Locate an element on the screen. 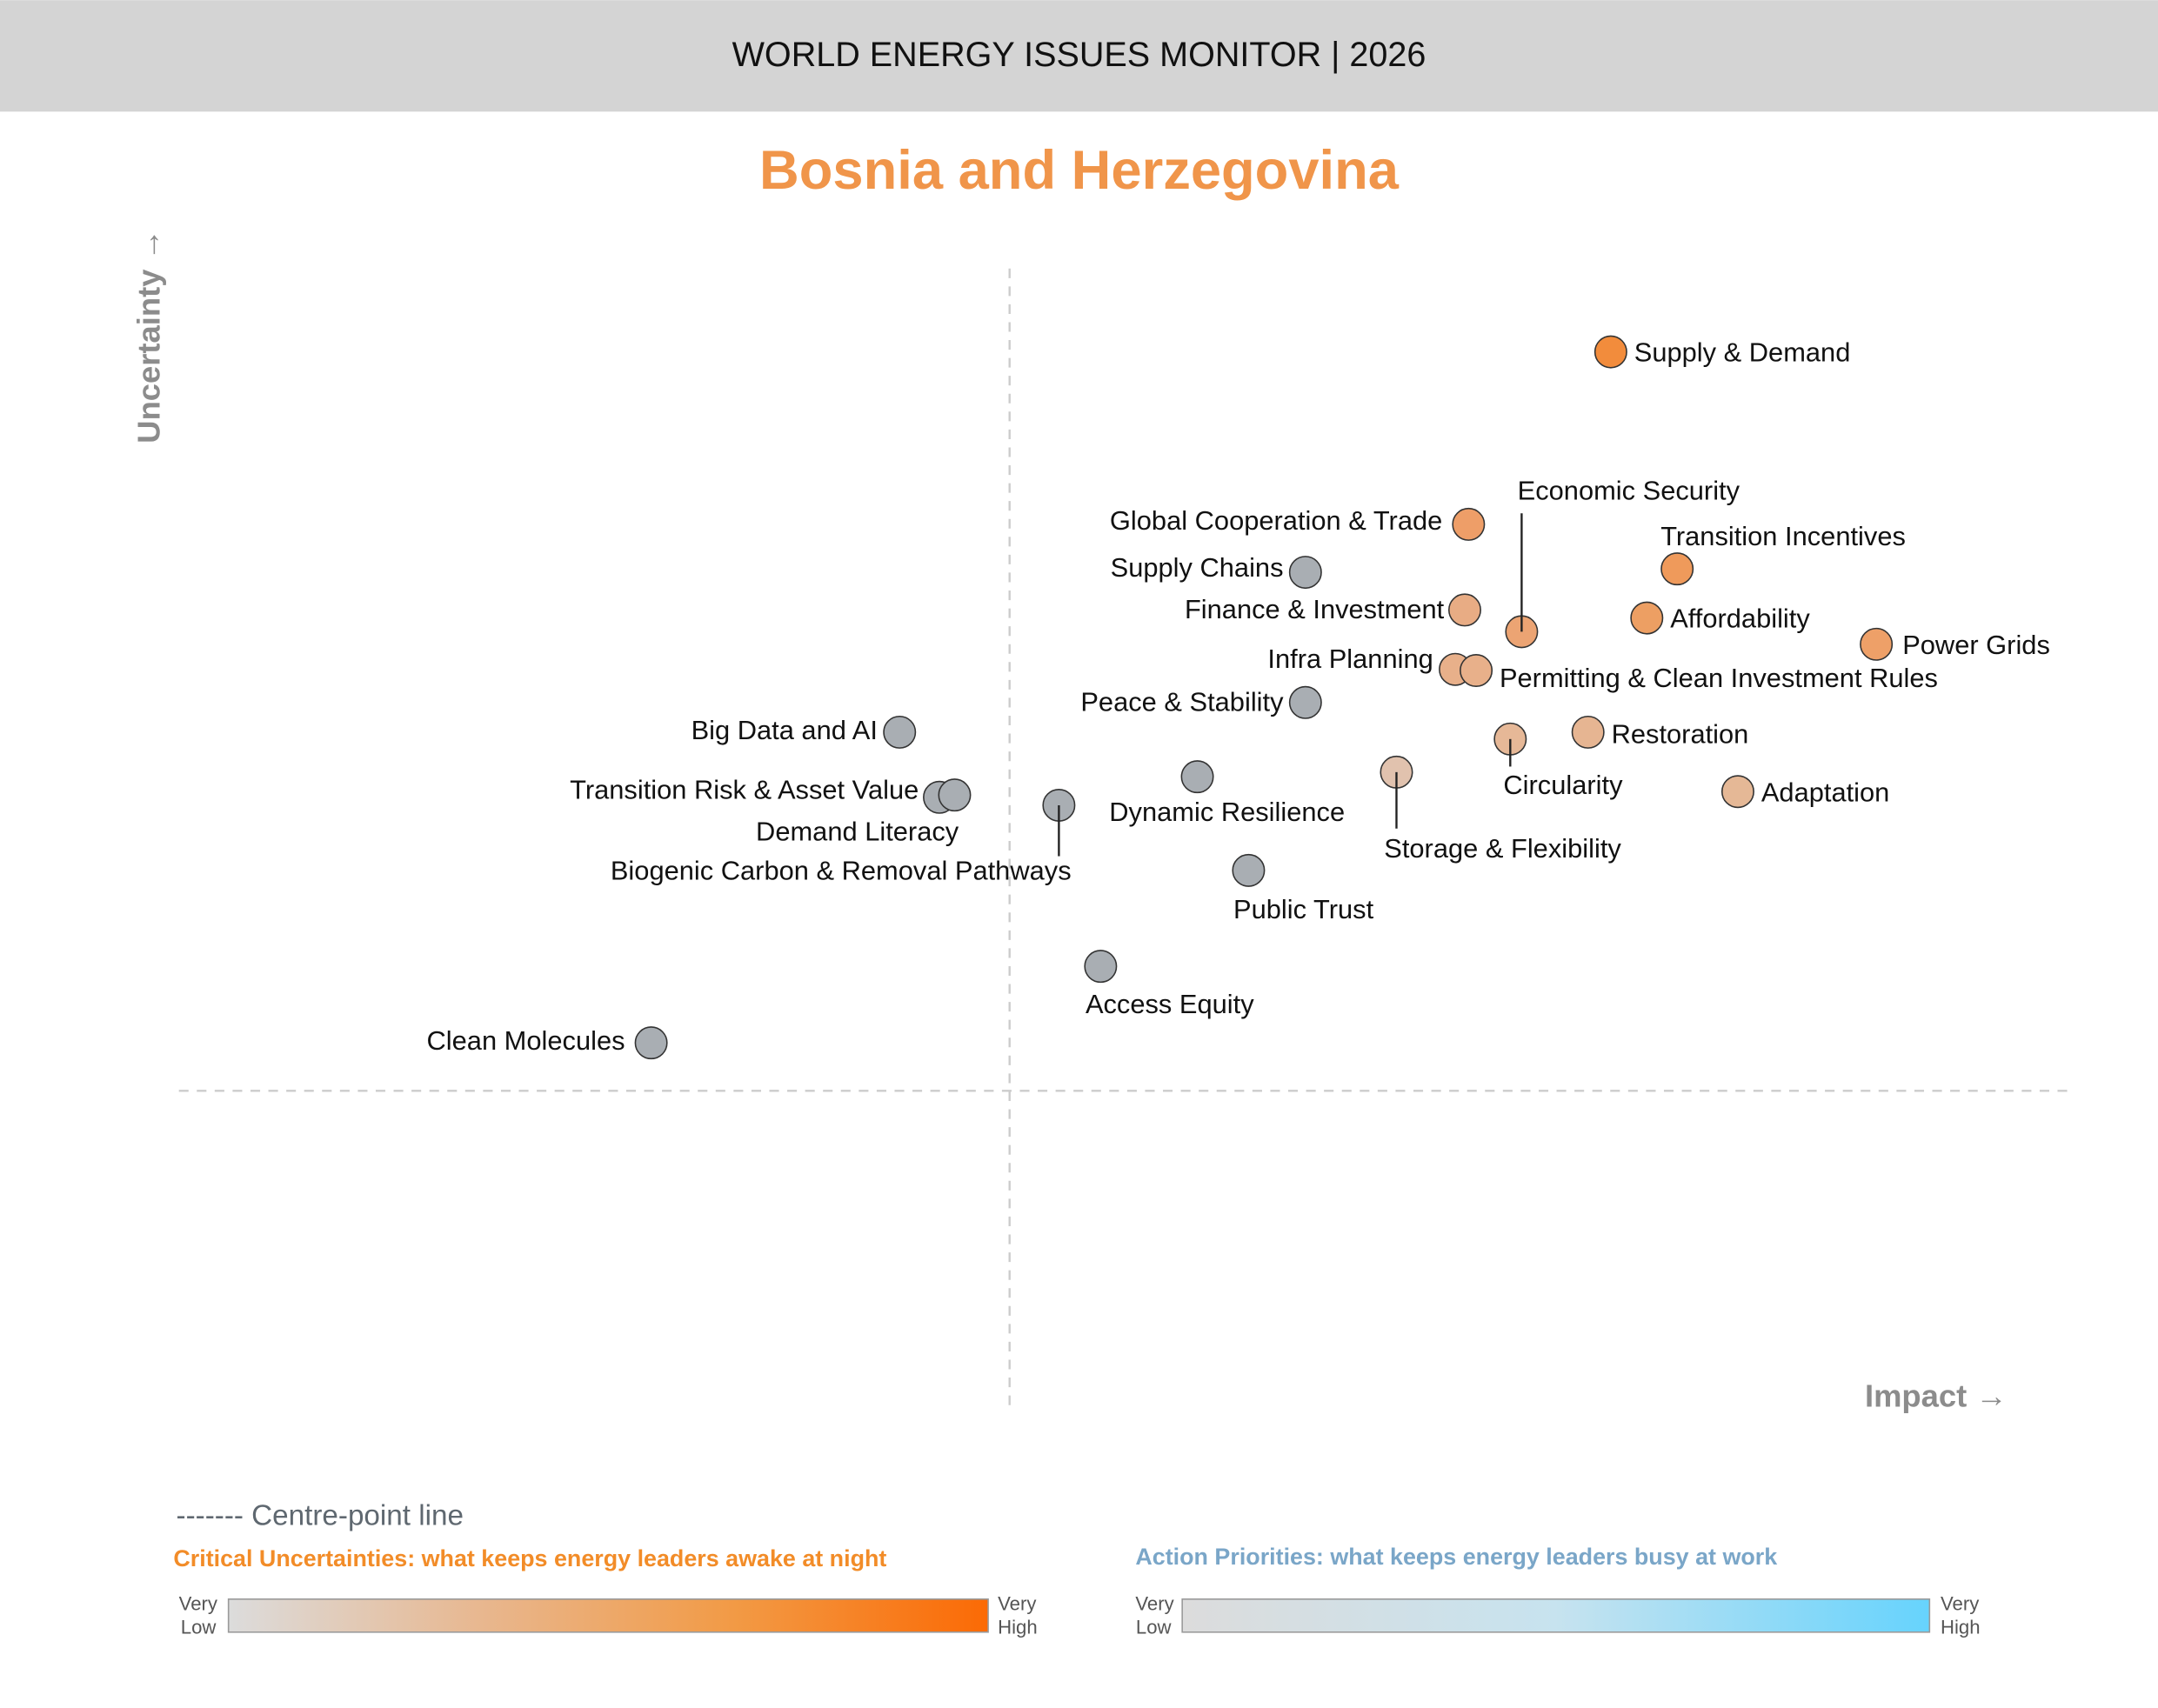 This screenshot has width=2158, height=1708. point-label: Supply & Demand is located at coordinates (1742, 352).